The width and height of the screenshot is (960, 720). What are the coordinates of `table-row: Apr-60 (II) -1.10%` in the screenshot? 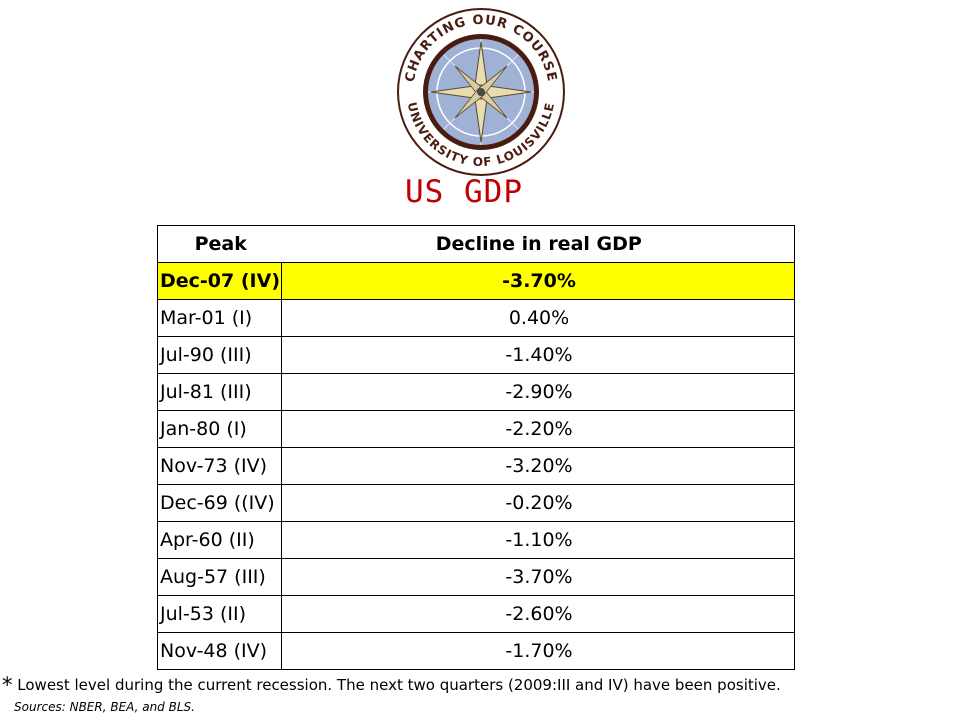 It's located at (476, 540).